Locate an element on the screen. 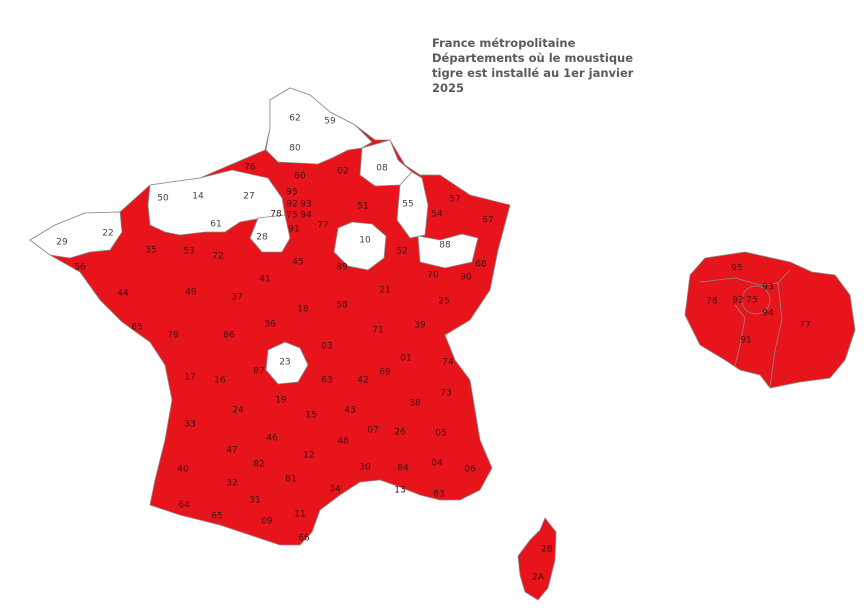  dept-label-66: 66 is located at coordinates (304, 539).